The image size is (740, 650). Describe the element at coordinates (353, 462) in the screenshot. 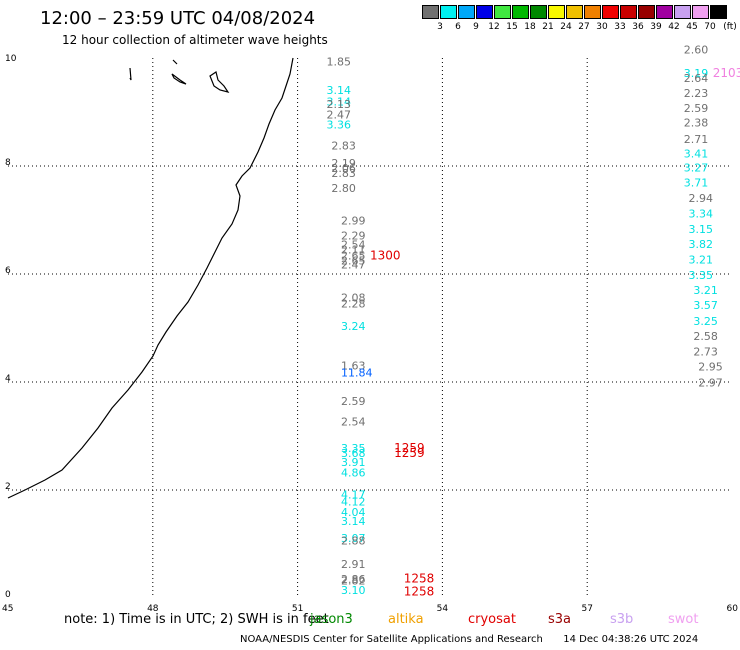

I see `wave-height-value: 3.91` at that location.